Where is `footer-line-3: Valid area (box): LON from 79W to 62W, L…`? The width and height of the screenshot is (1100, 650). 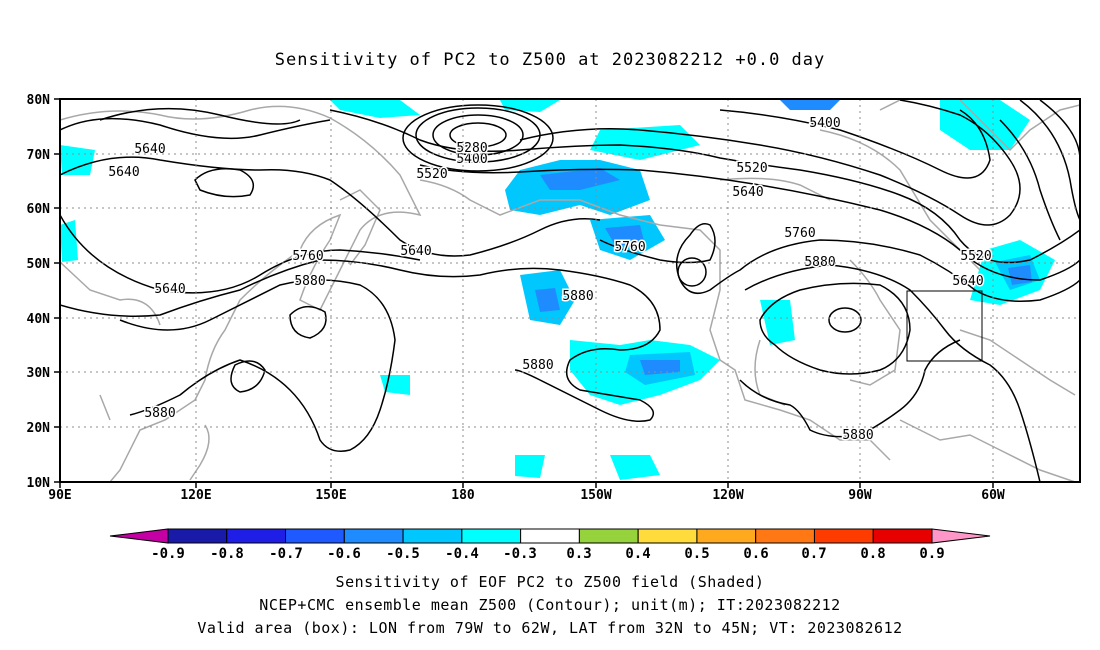 footer-line-3: Valid area (box): LON from 79W to 62W, L… is located at coordinates (550, 628).